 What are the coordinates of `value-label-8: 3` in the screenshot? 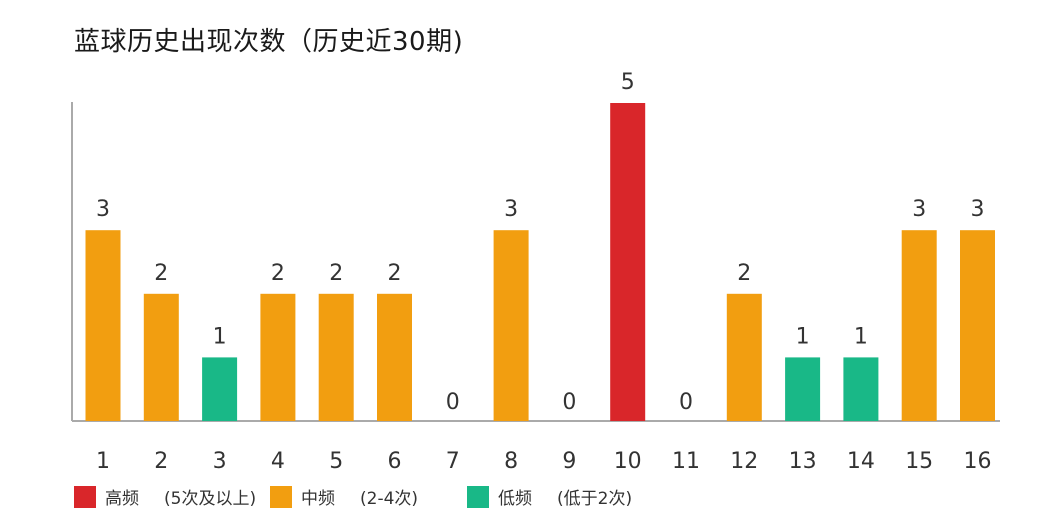 It's located at (511, 209).